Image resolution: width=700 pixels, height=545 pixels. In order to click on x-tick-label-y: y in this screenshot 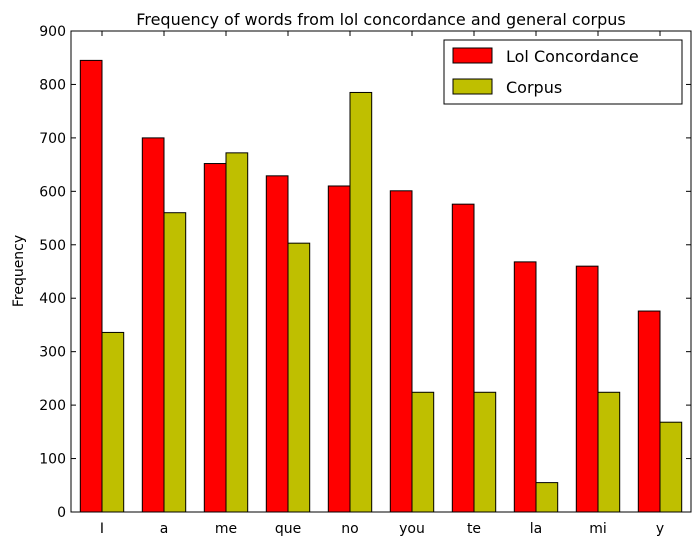, I will do `click(660, 529)`.